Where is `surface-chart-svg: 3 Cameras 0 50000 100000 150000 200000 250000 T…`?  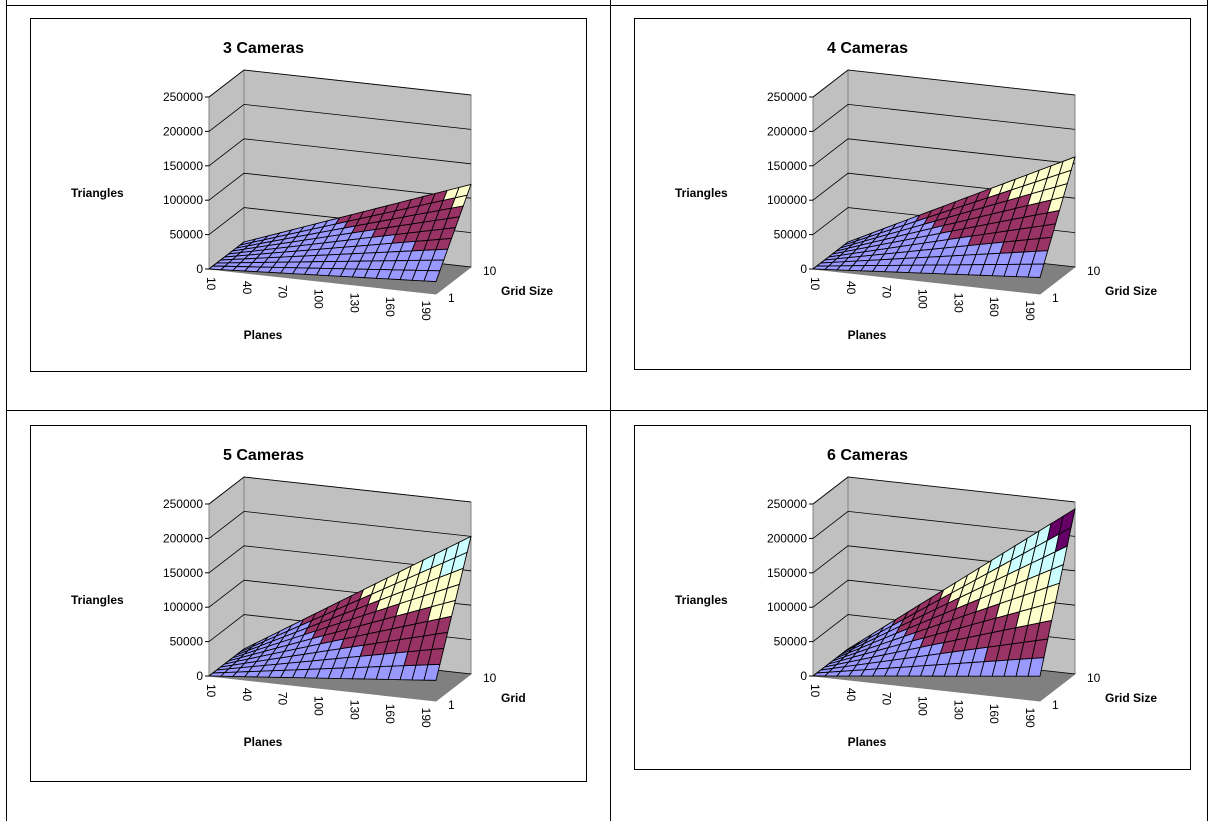
surface-chart-svg: 3 Cameras 0 50000 100000 150000 200000 250000 T… is located at coordinates (312, 191).